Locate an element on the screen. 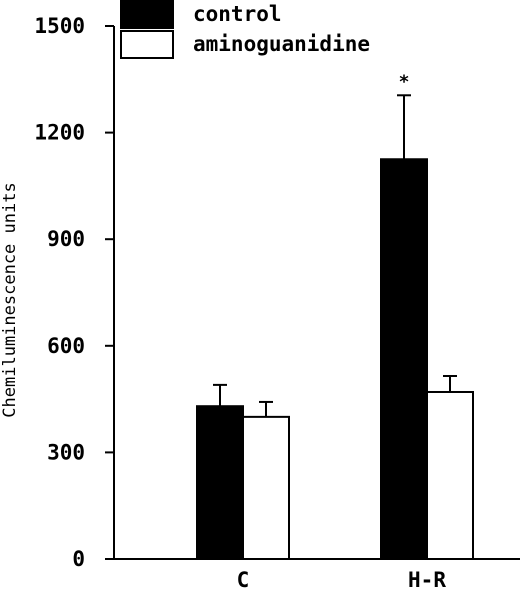  x-tick-label: H-R is located at coordinates (427, 578).